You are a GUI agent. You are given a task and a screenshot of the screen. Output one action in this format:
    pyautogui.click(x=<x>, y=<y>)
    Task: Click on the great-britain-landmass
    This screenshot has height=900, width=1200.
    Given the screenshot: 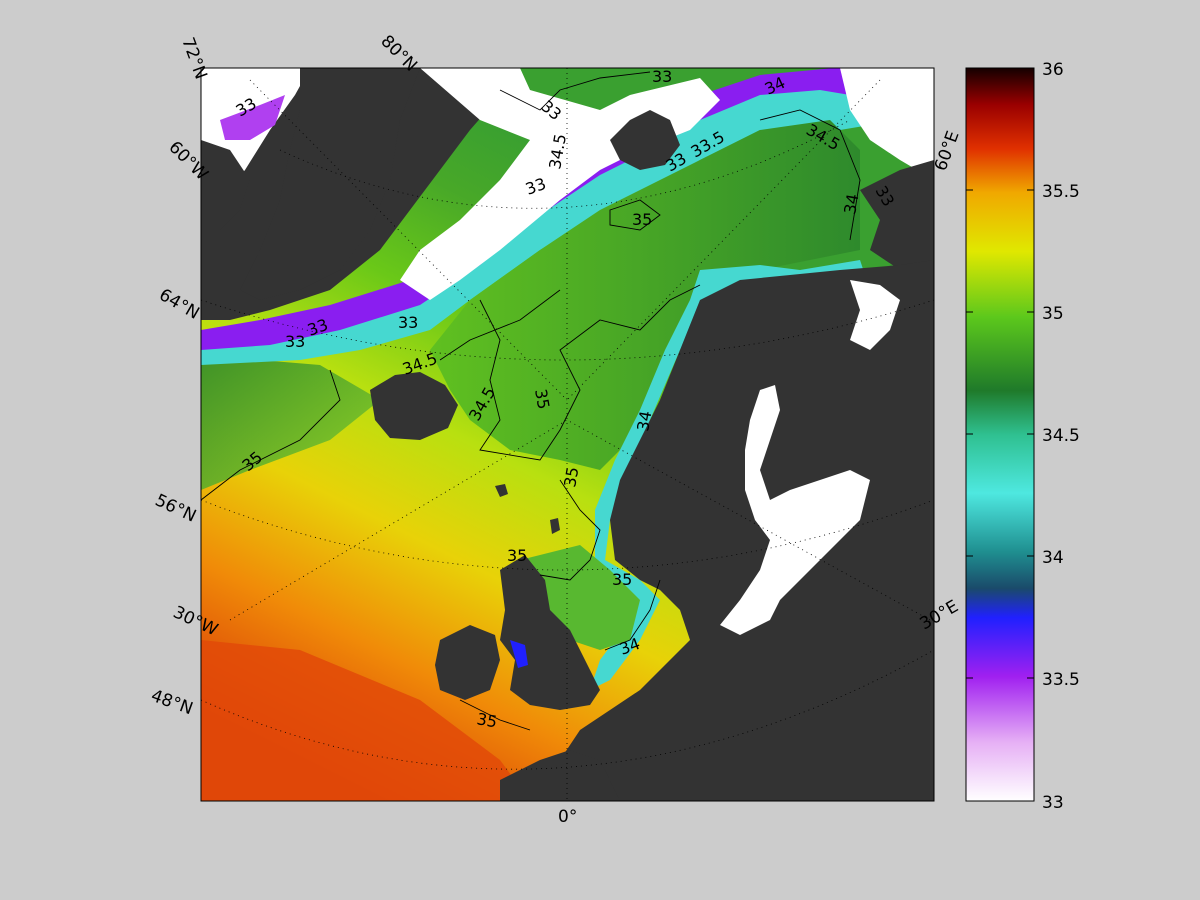 What is the action you would take?
    pyautogui.click(x=550, y=632)
    